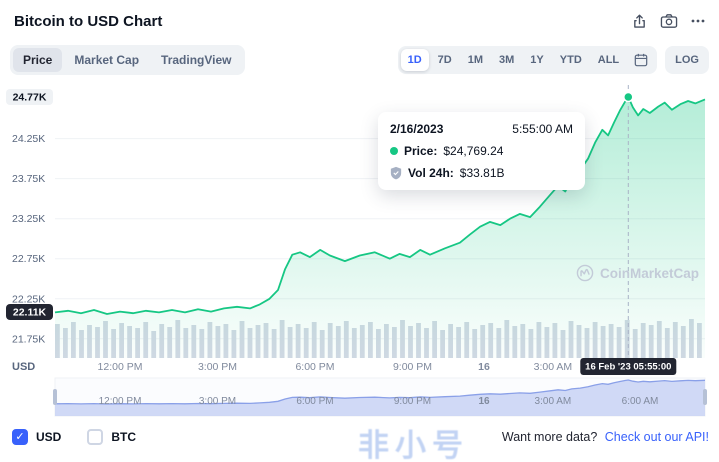  I want to click on price-dot-icon, so click(394, 151).